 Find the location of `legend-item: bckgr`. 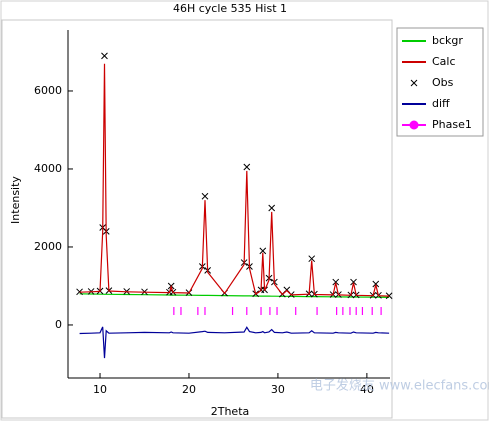

legend-item: bckgr is located at coordinates (432, 40).